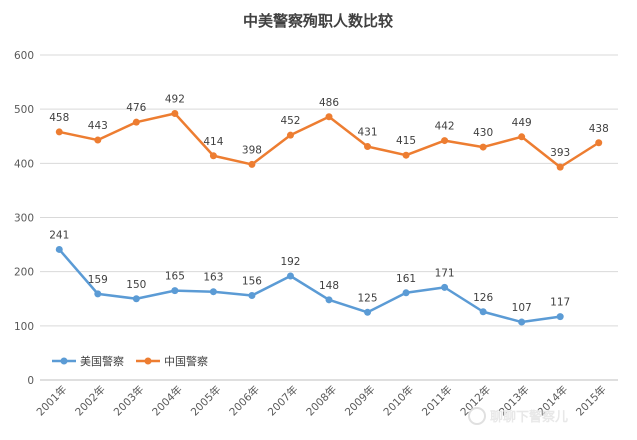 The width and height of the screenshot is (637, 440). Describe the element at coordinates (136, 285) in the screenshot. I see `data-label: 150` at that location.